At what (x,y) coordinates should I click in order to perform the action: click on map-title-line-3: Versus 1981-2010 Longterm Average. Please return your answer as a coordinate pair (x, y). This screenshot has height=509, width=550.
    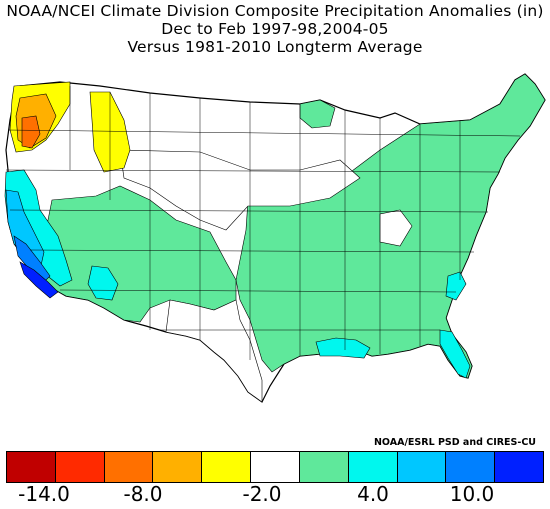
    Looking at the image, I should click on (275, 47).